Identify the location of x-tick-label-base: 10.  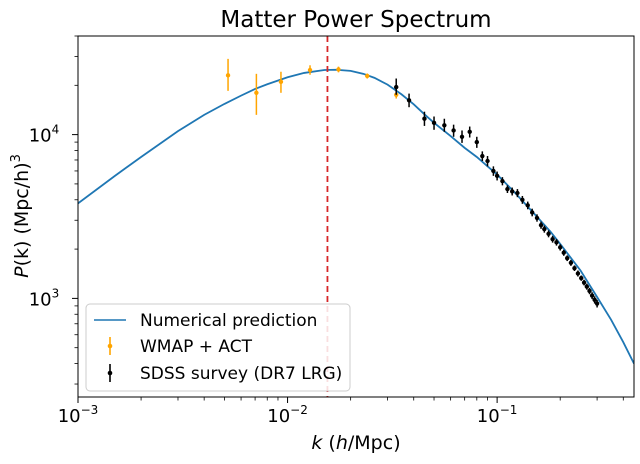
(488, 416).